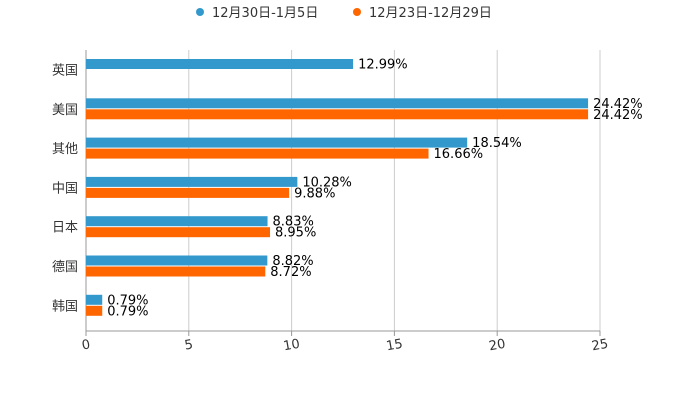  Describe the element at coordinates (265, 13) in the screenshot. I see `legend-label-1: 12月30日-1月5日` at that location.